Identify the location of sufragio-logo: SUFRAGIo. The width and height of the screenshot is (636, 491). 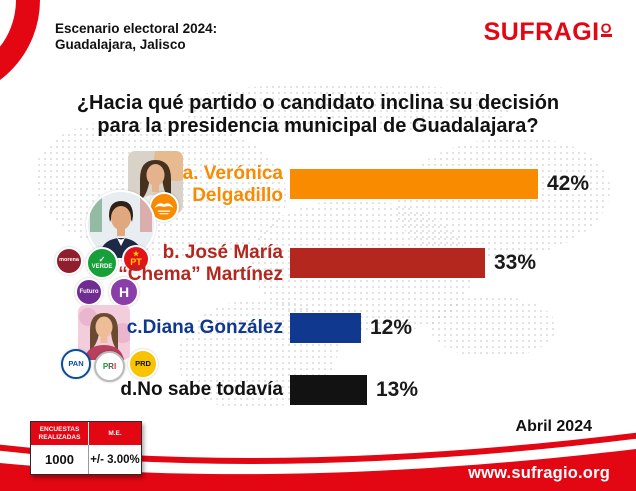
(548, 32).